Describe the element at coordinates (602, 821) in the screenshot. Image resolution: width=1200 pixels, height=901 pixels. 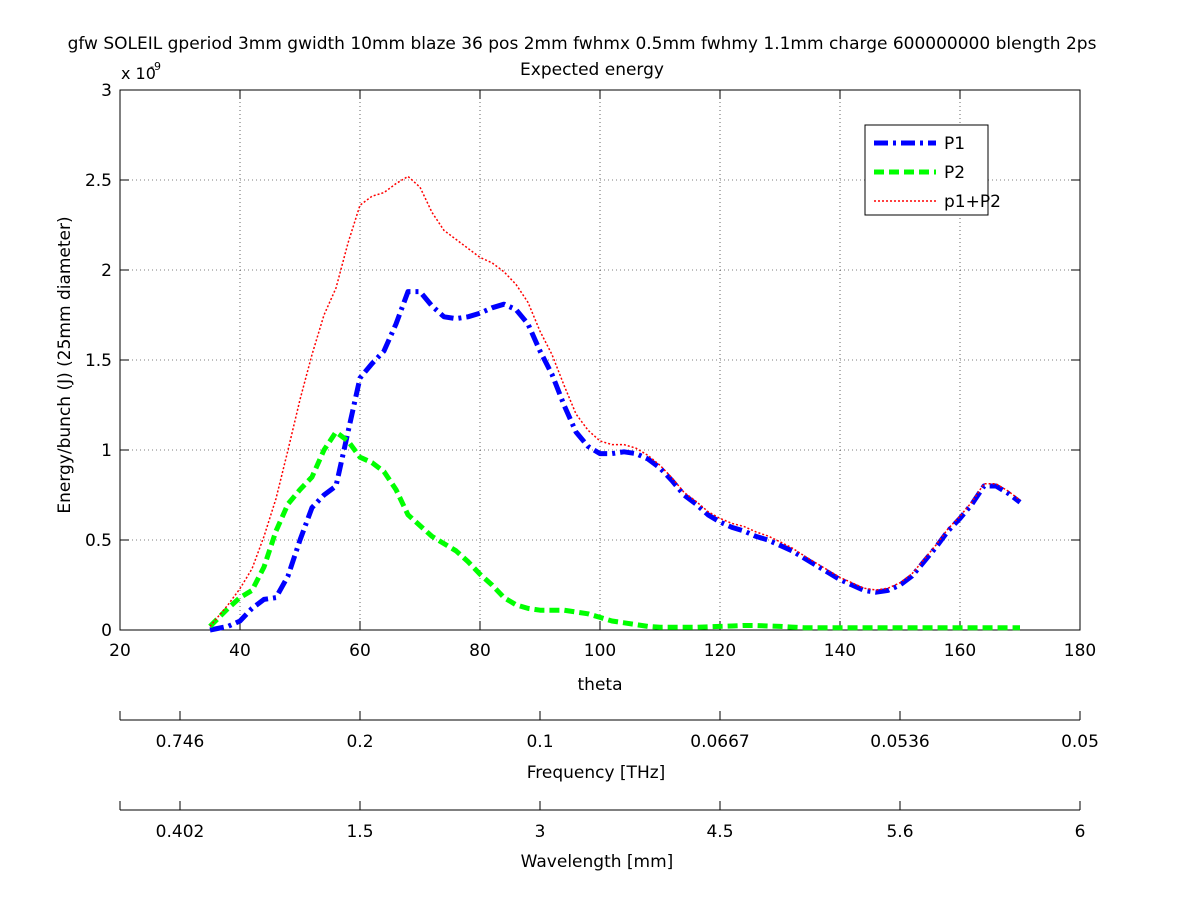
I see `wavelength-axis-ticks: 0.402 1.5 3 4.5 5.6 6` at that location.